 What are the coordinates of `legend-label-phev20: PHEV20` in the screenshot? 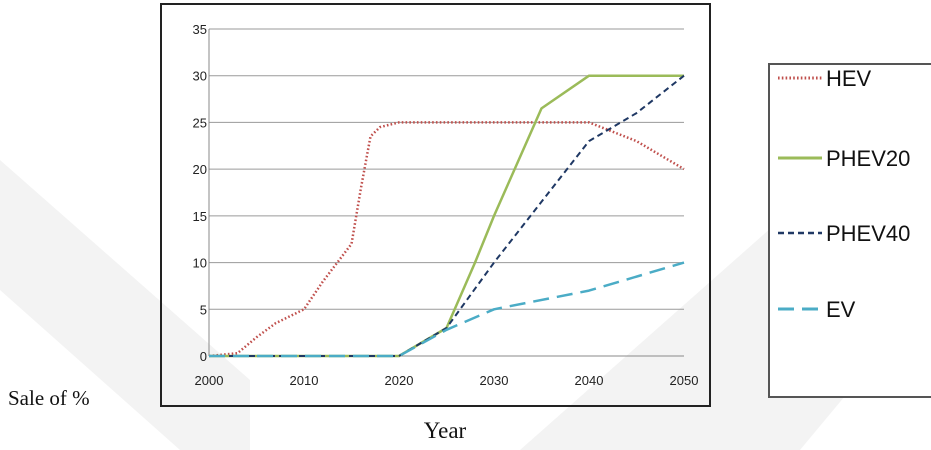 It's located at (868, 158).